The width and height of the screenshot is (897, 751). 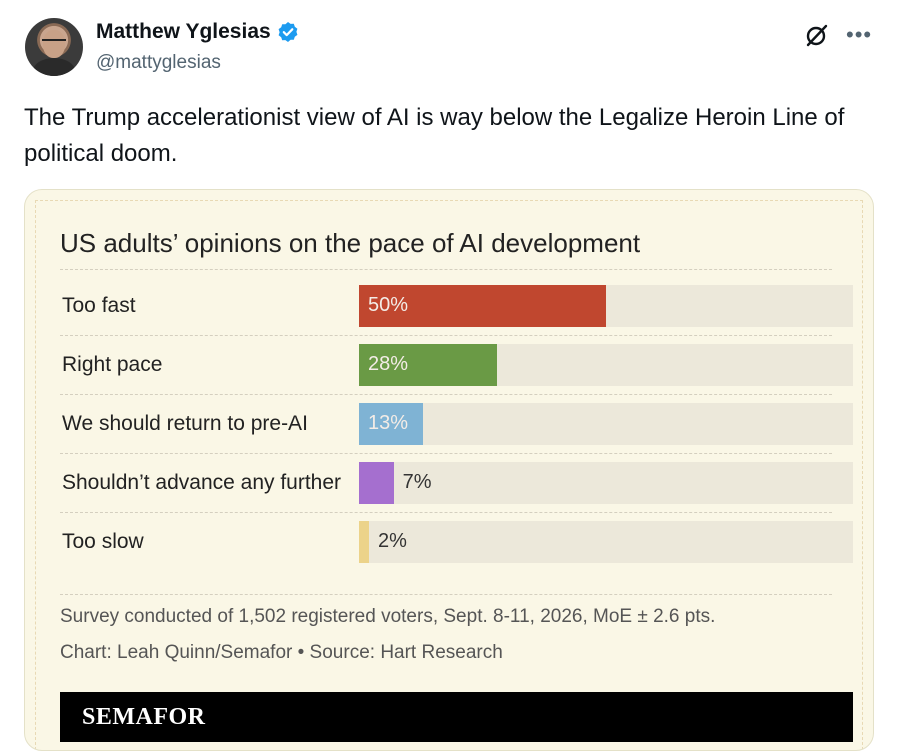 What do you see at coordinates (606, 542) in the screenshot?
I see `bar-track: 2%` at bounding box center [606, 542].